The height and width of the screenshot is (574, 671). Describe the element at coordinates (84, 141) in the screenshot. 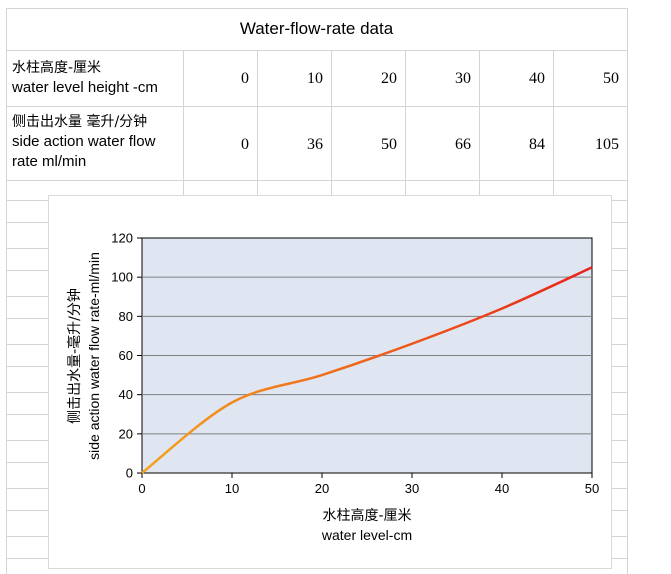

I see `row-label-en: side action water flow` at that location.